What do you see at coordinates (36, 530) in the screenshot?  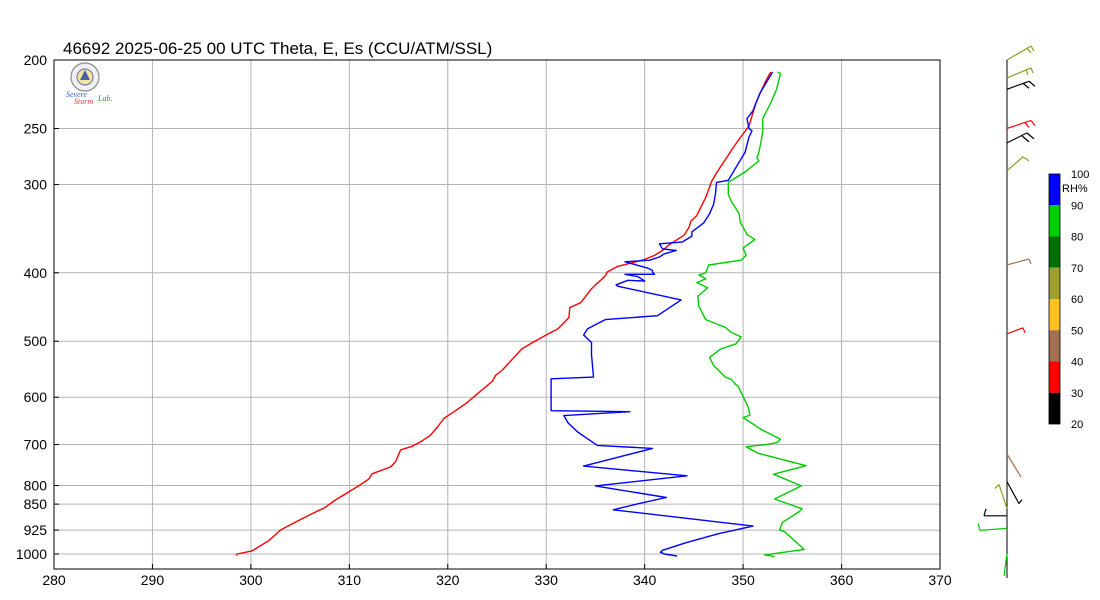 I see `y-tick-label: 925` at bounding box center [36, 530].